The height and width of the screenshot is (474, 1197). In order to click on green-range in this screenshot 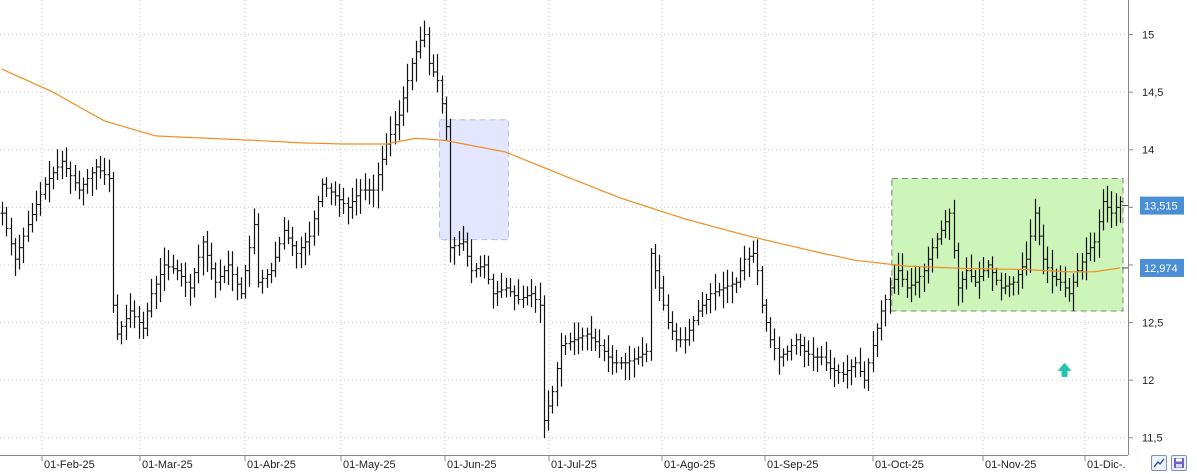, I will do `click(1007, 245)`.